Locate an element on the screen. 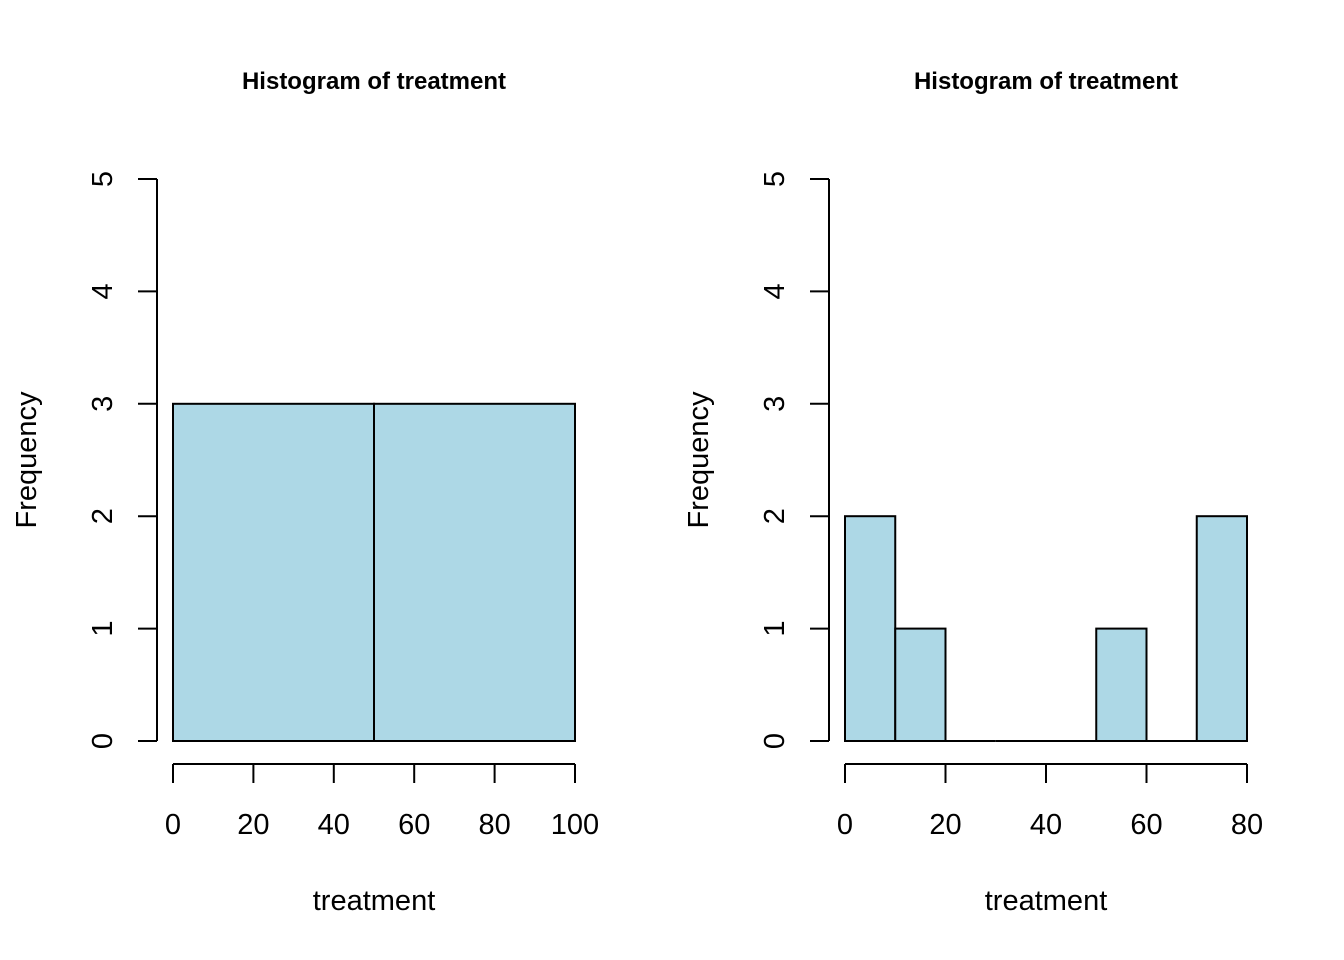 The height and width of the screenshot is (960, 1344). right-x-tick-label-4: 80 is located at coordinates (1247, 825).